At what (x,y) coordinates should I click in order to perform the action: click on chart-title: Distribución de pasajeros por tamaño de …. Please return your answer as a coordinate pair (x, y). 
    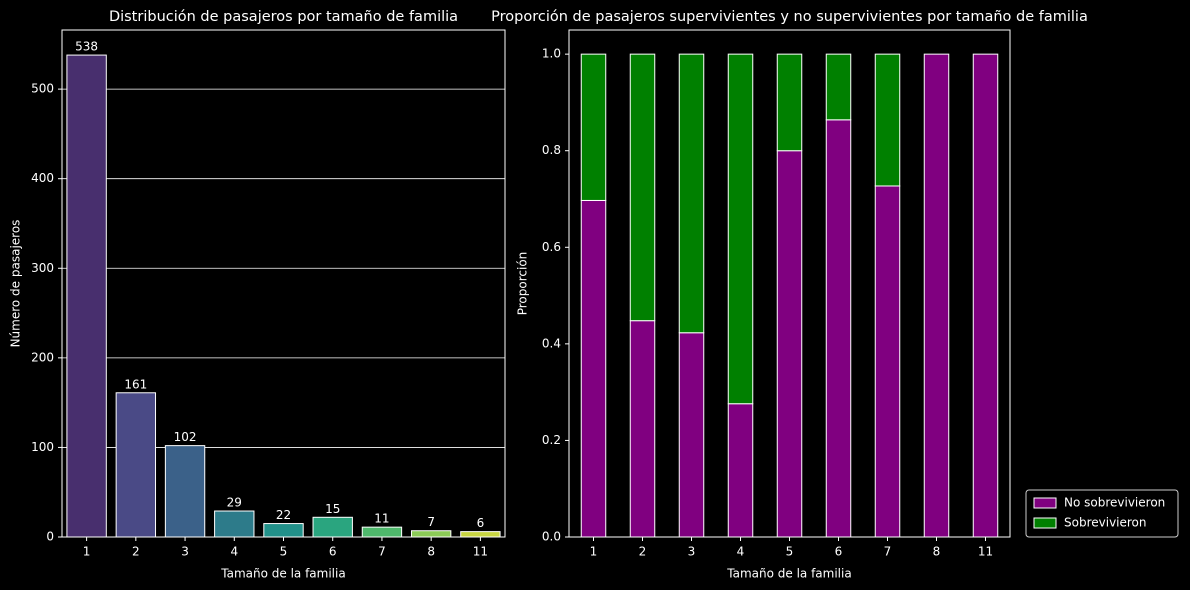
    Looking at the image, I should click on (283, 17).